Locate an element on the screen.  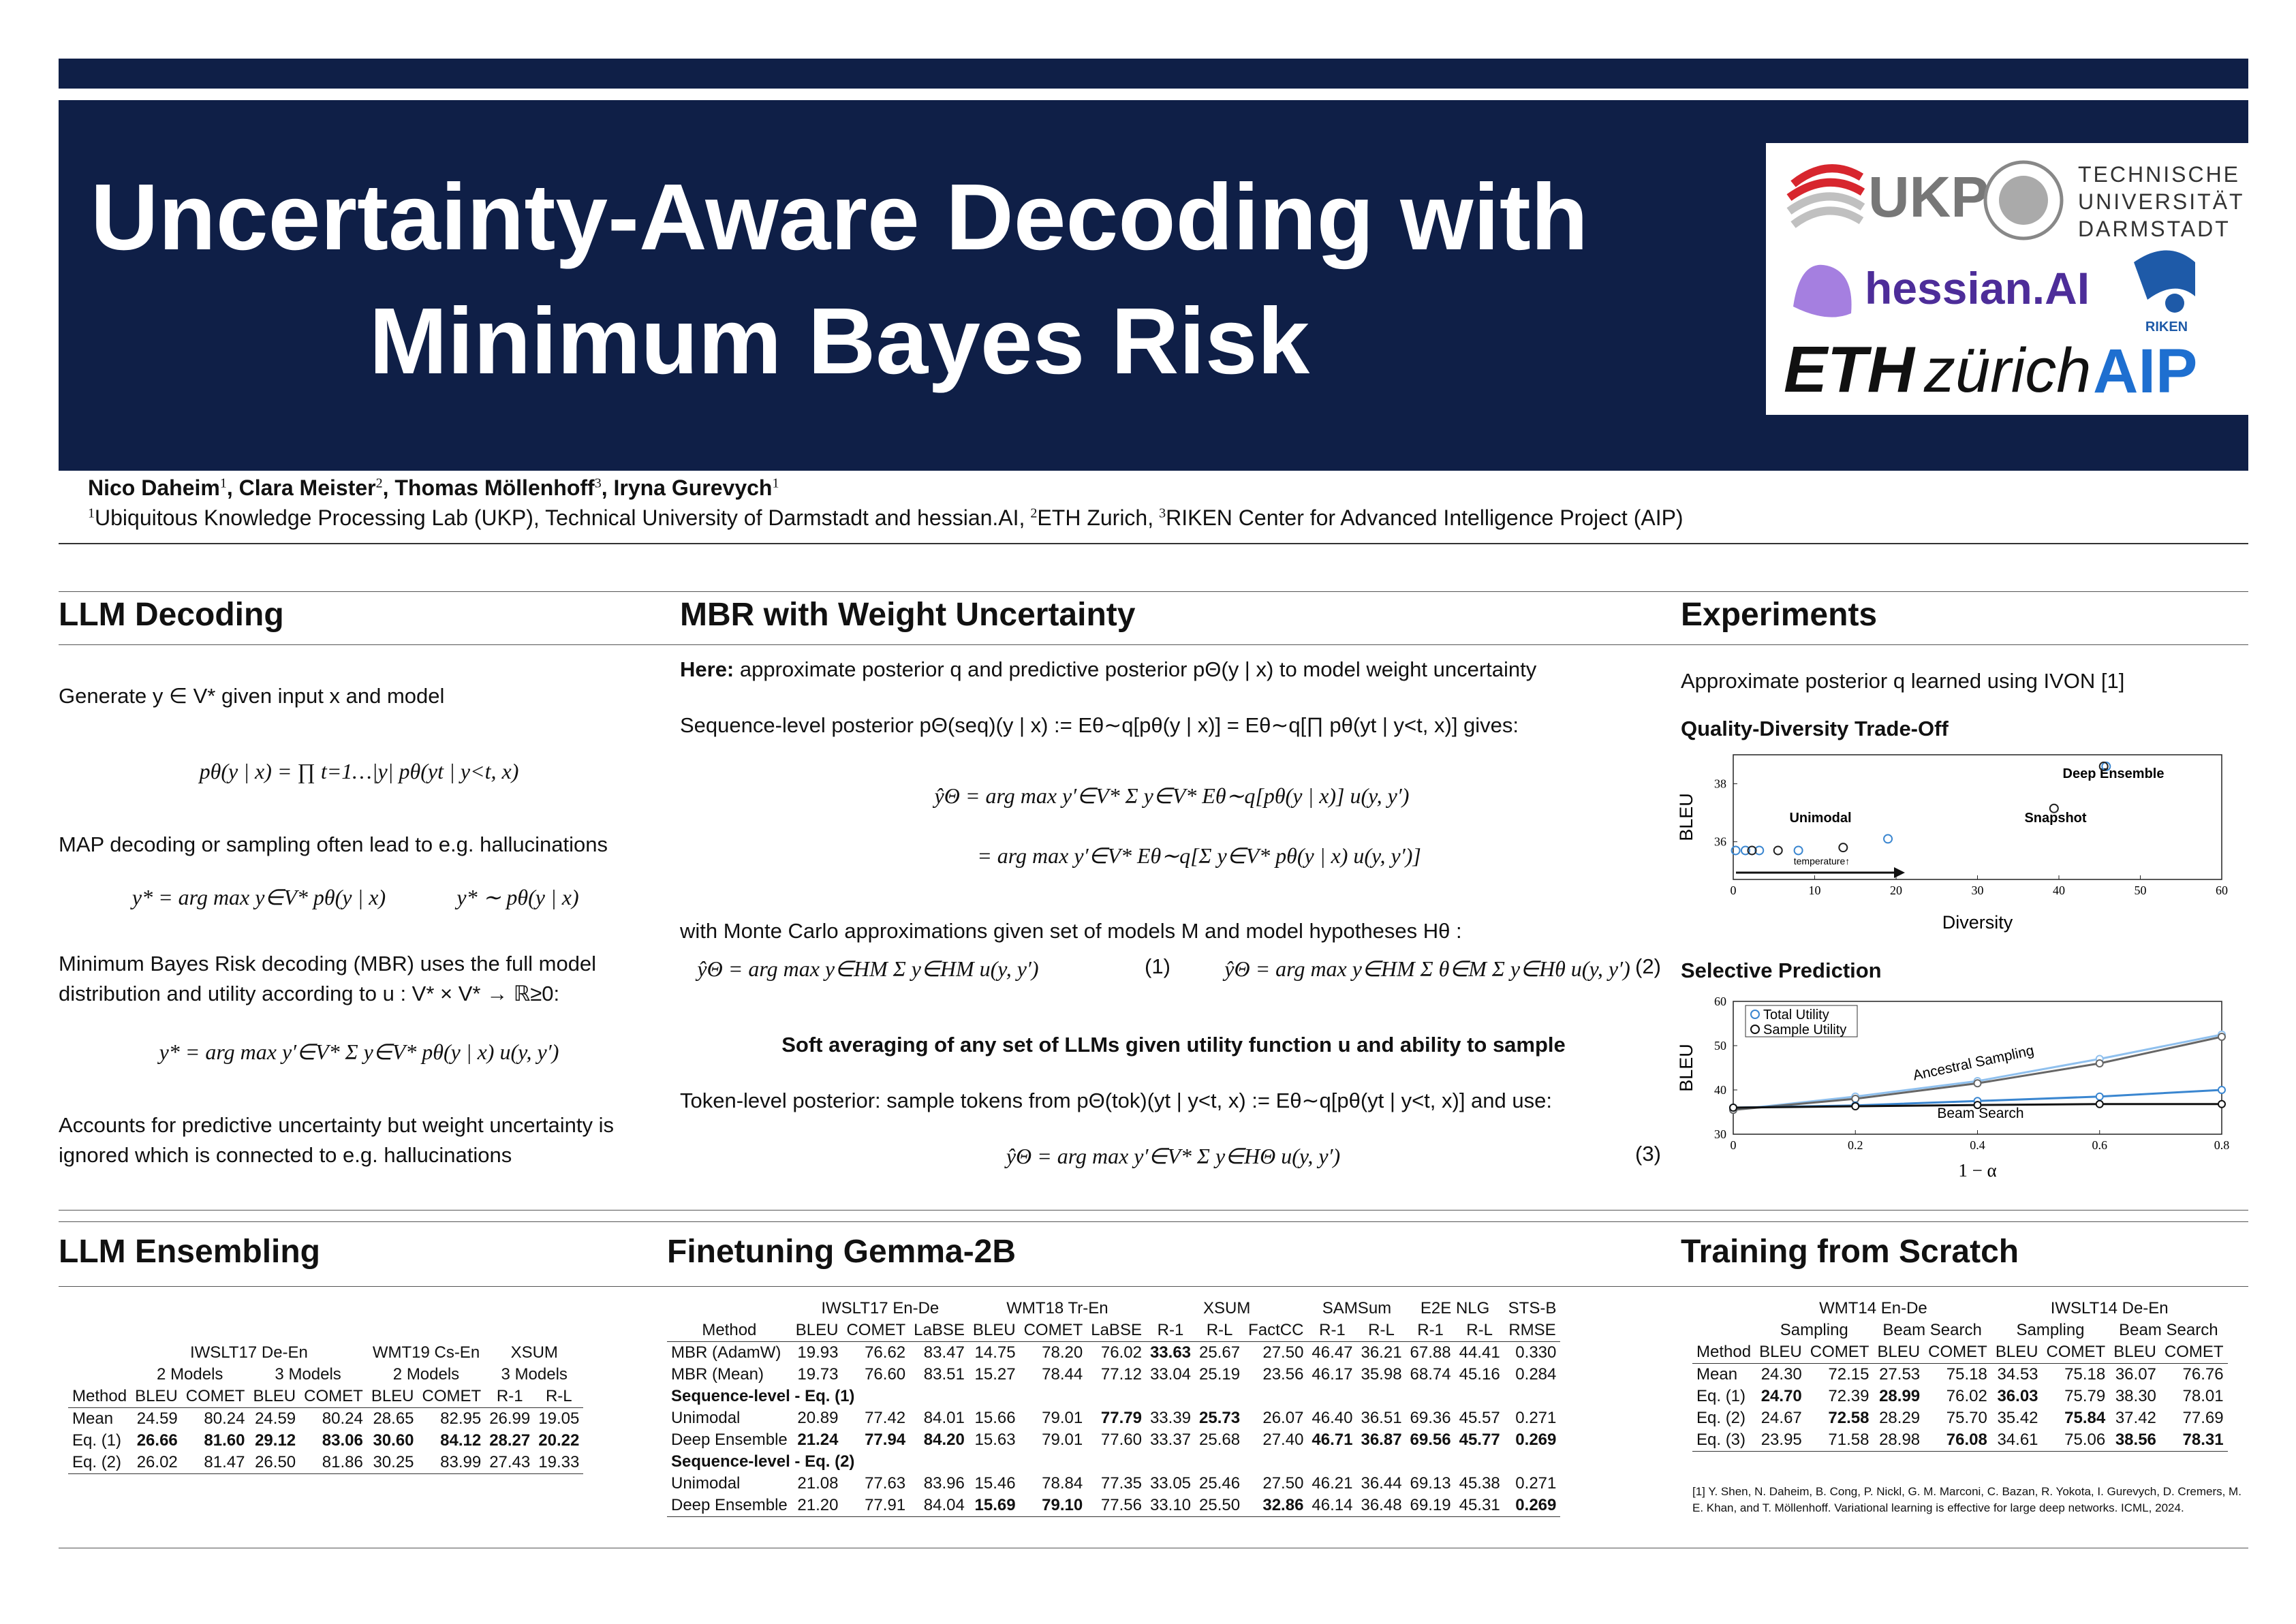
table-cell: 36.03 is located at coordinates (2018, 1396).